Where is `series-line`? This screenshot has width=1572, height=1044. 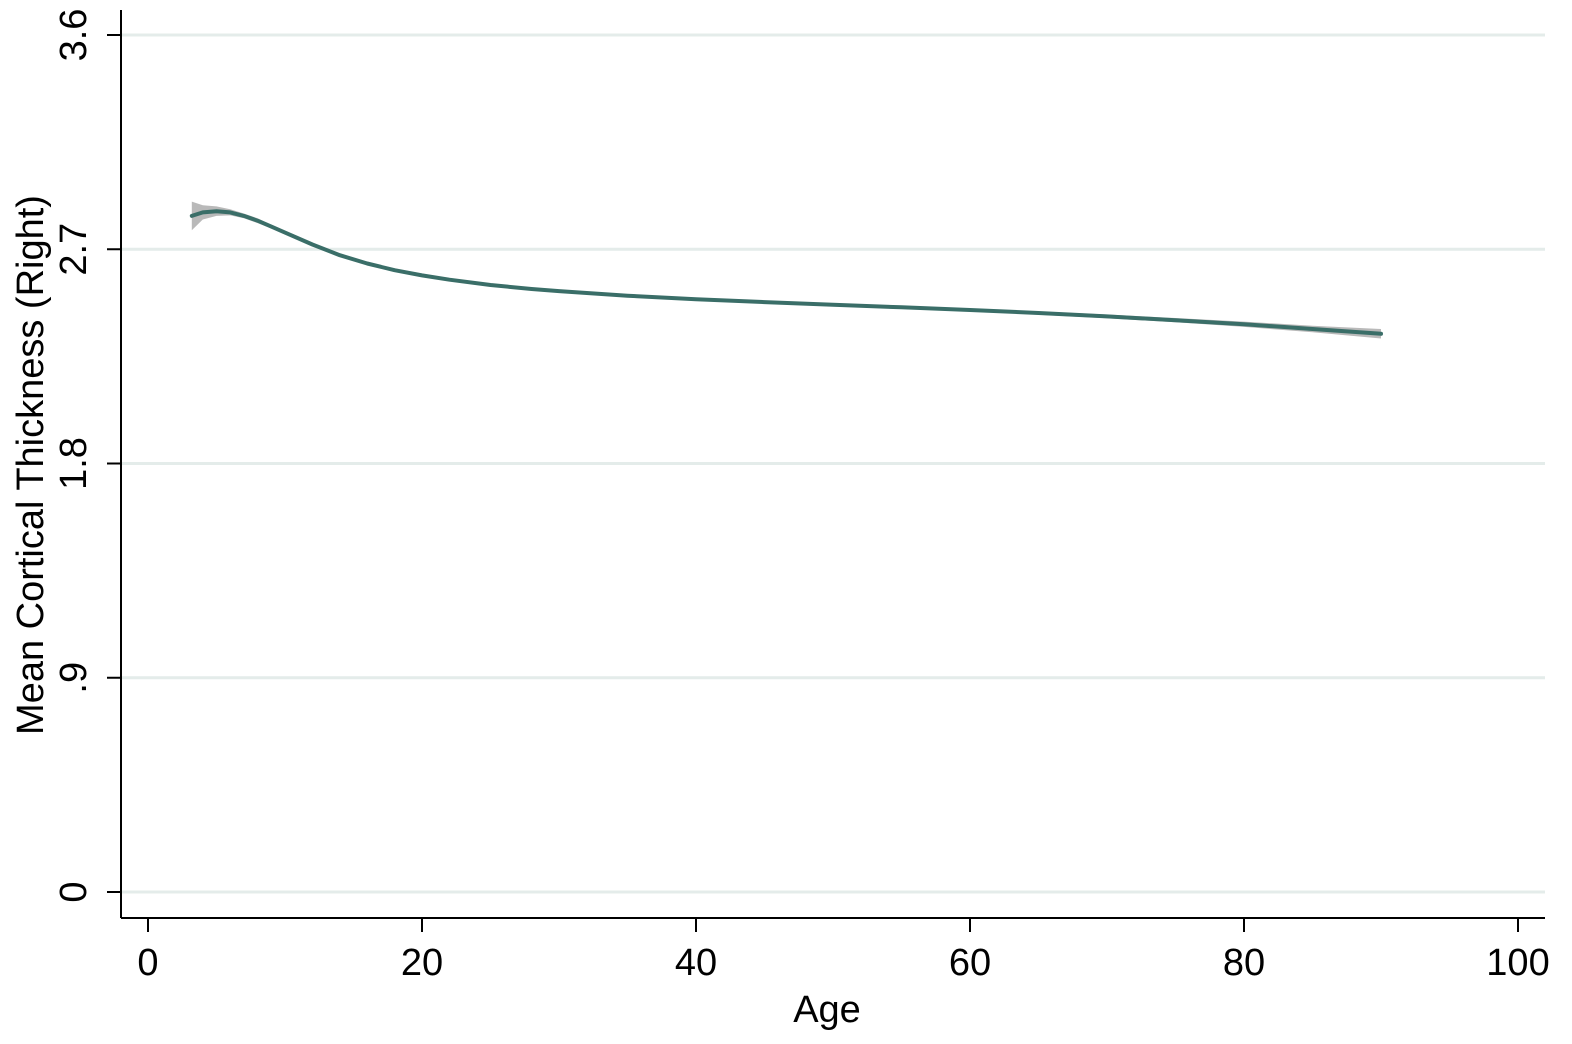 series-line is located at coordinates (786, 272).